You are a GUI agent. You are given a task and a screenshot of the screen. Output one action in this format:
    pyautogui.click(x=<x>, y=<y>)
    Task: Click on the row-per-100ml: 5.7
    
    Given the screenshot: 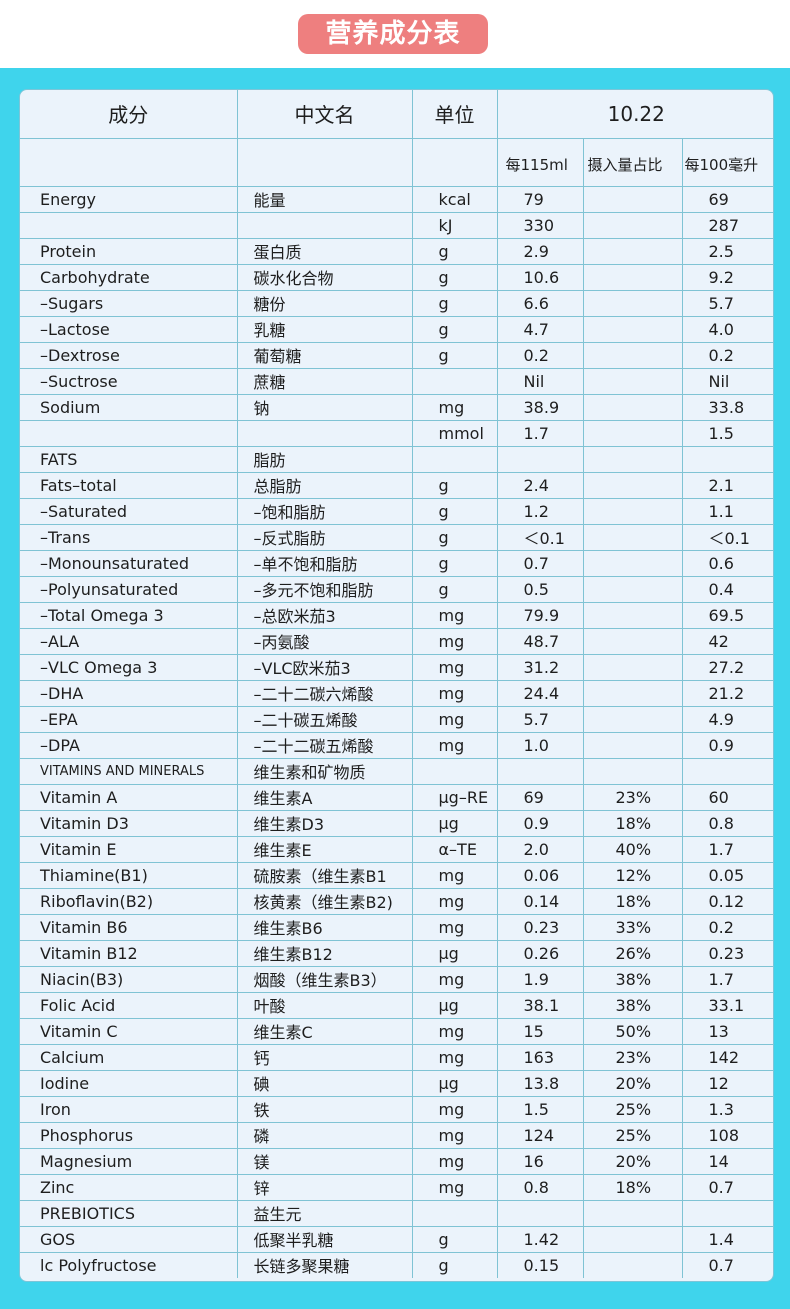 What is the action you would take?
    pyautogui.click(x=727, y=303)
    